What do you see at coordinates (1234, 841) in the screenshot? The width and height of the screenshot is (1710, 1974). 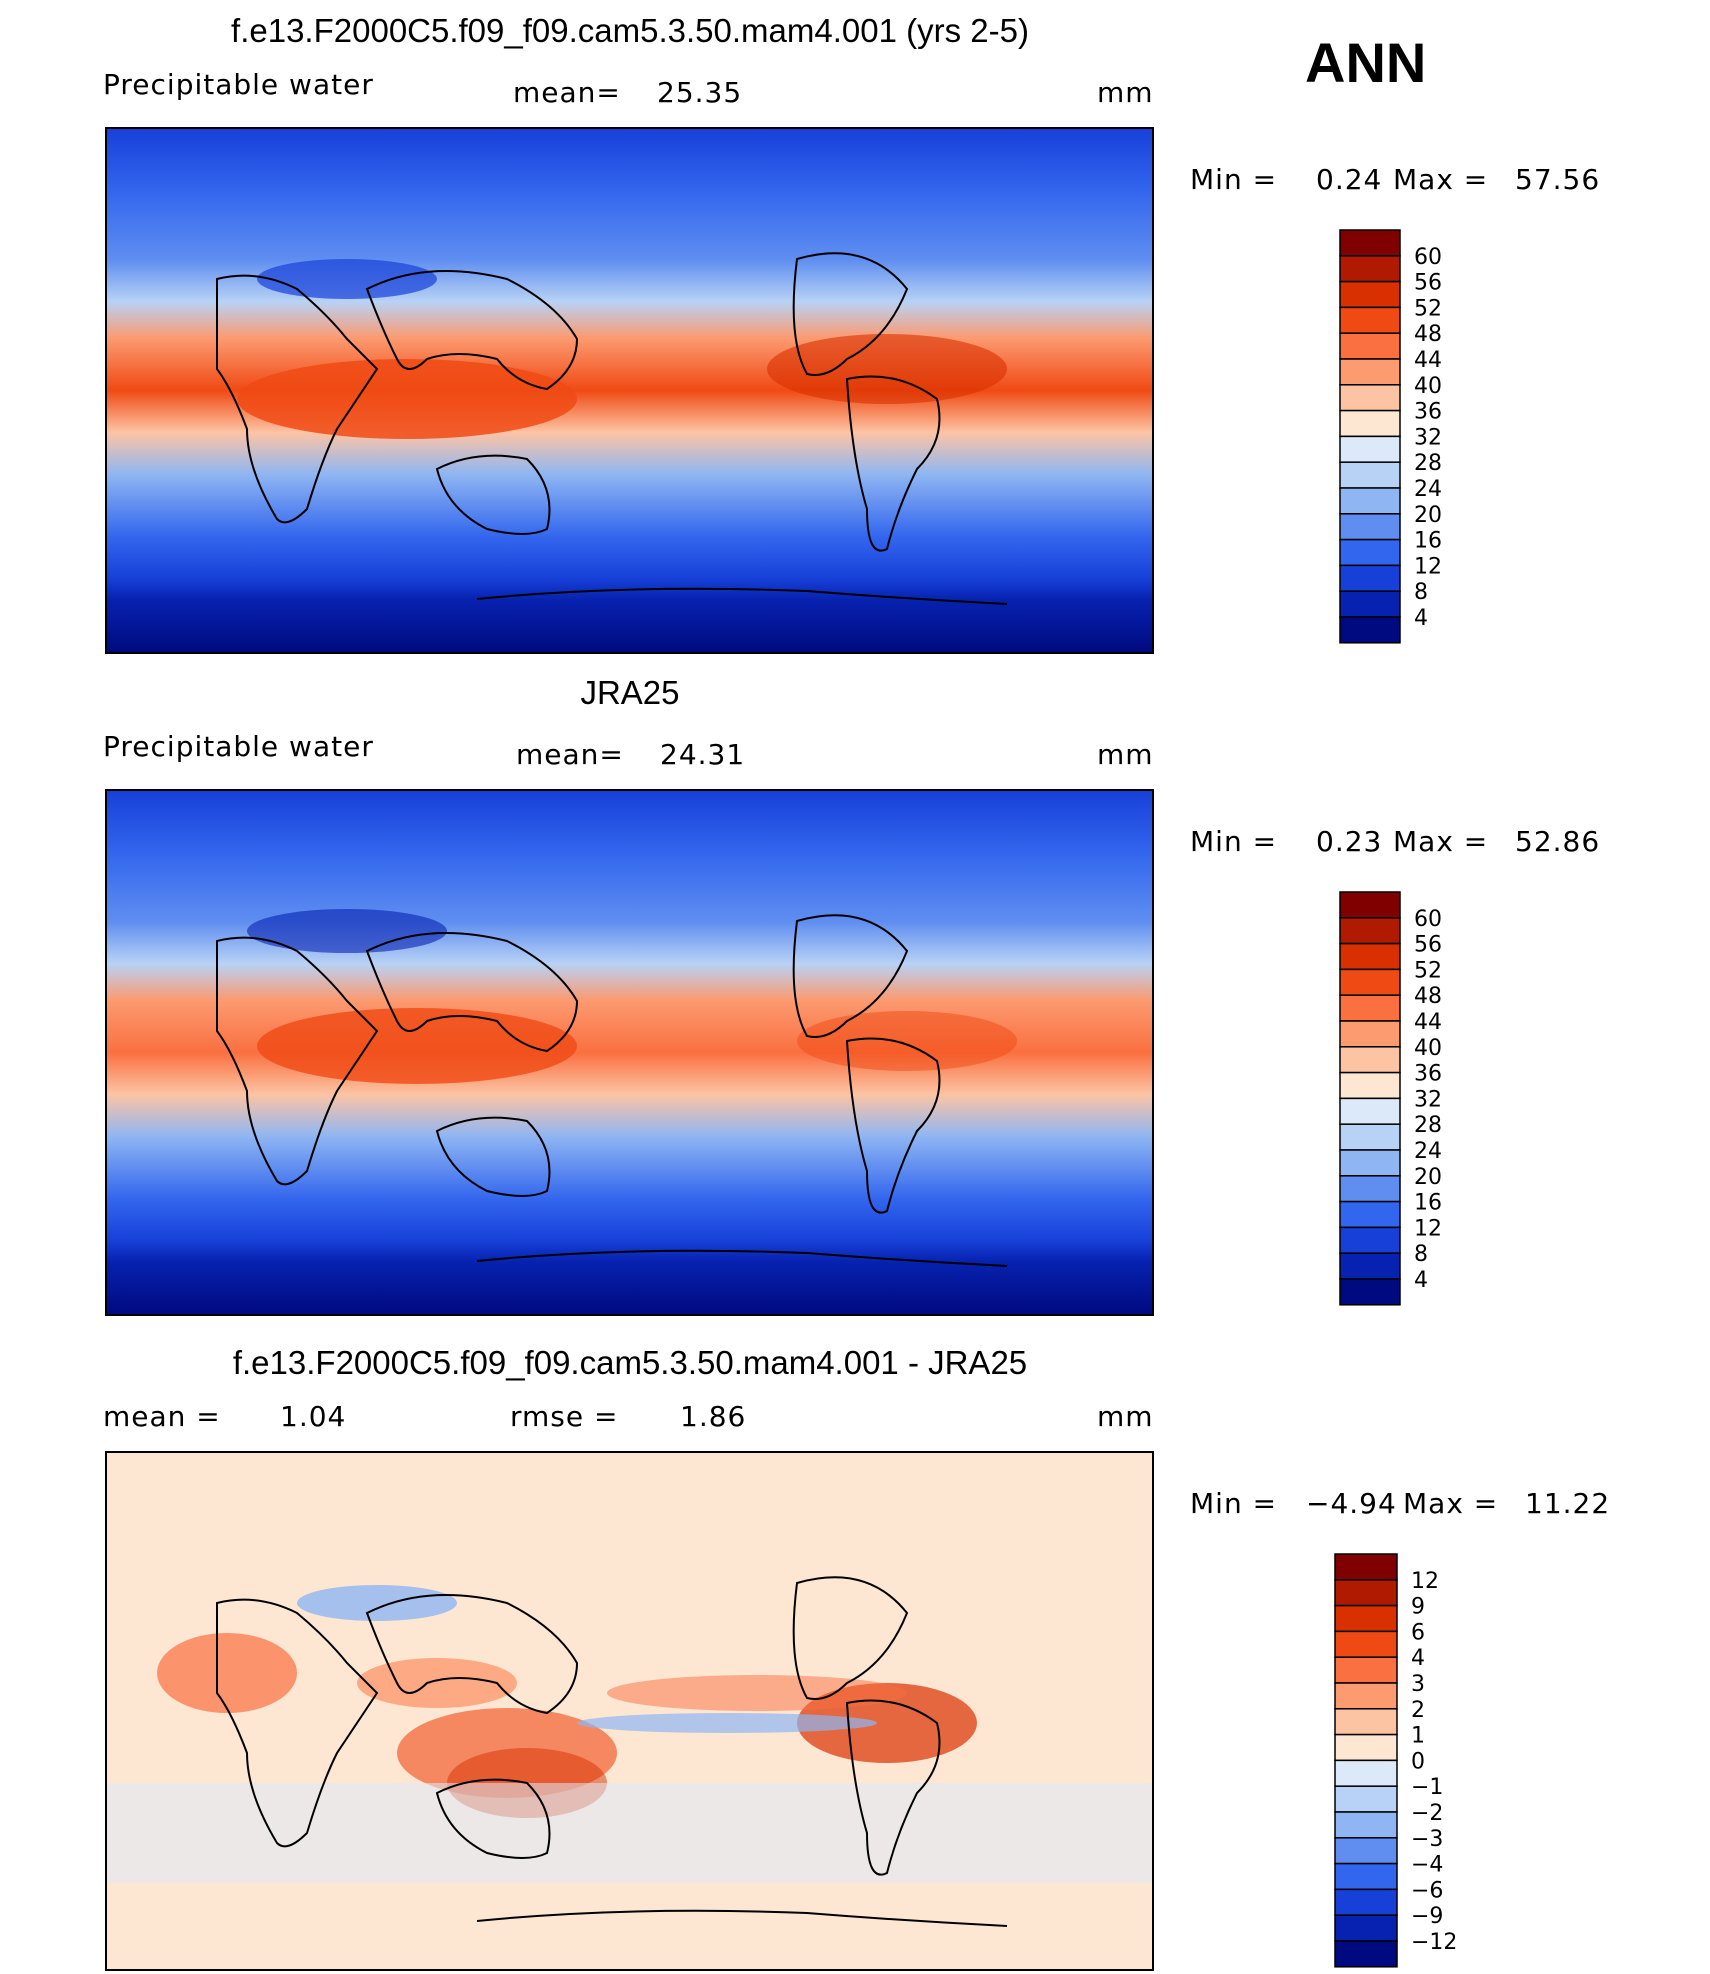 I see `panel-2-min-label: Min =` at bounding box center [1234, 841].